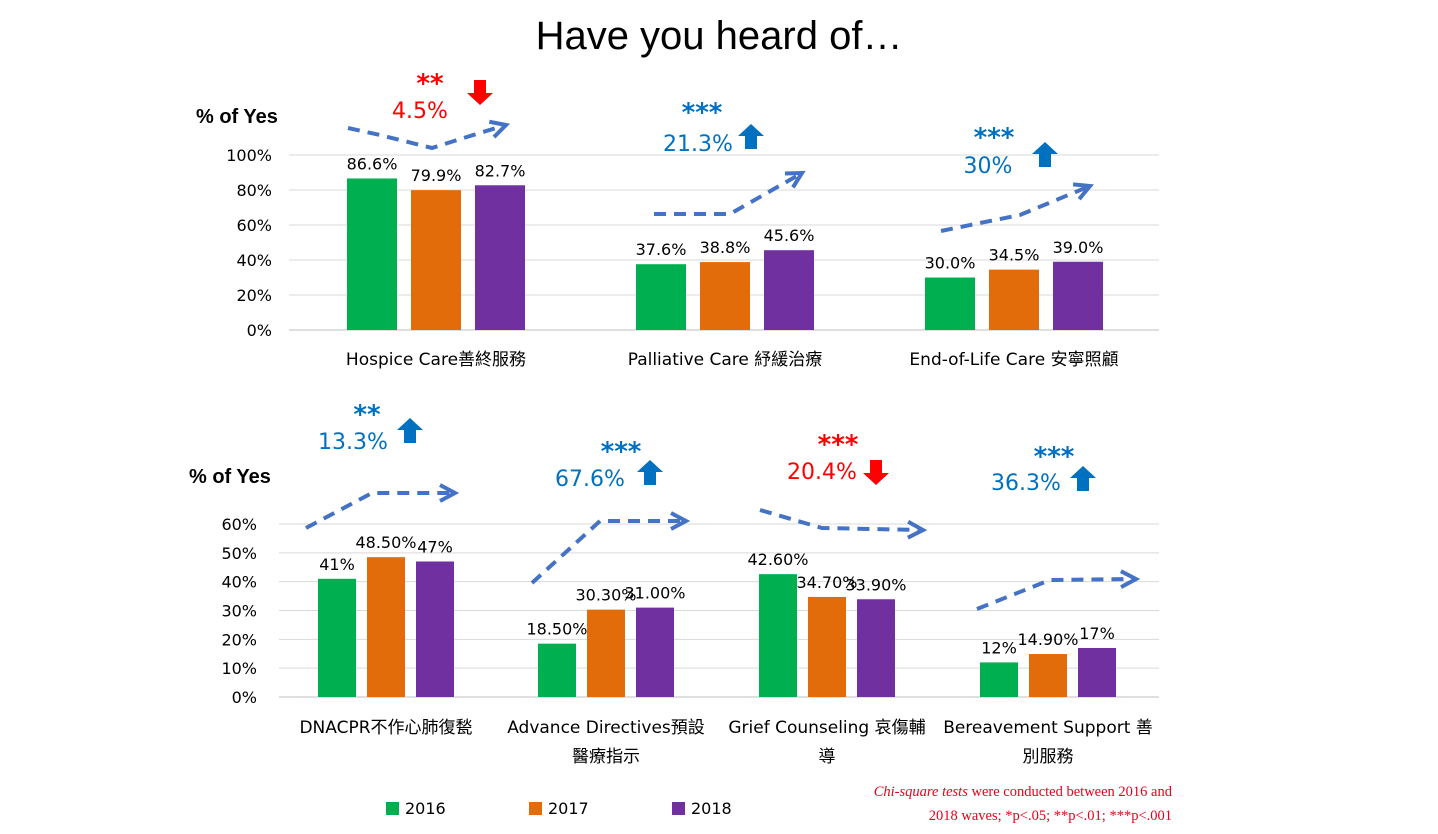  I want to click on data-label: 79.9%, so click(436, 175).